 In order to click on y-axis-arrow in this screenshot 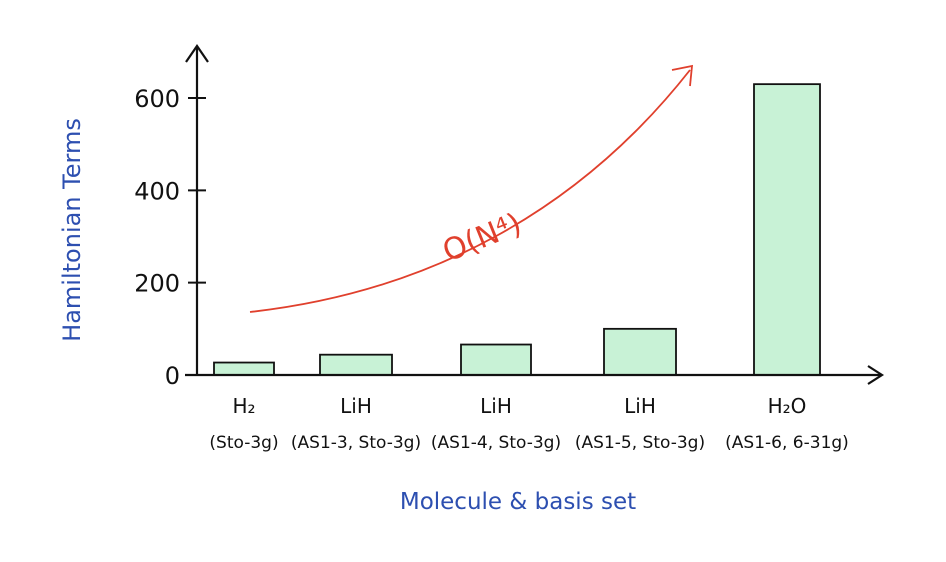, I will do `click(197, 53)`.